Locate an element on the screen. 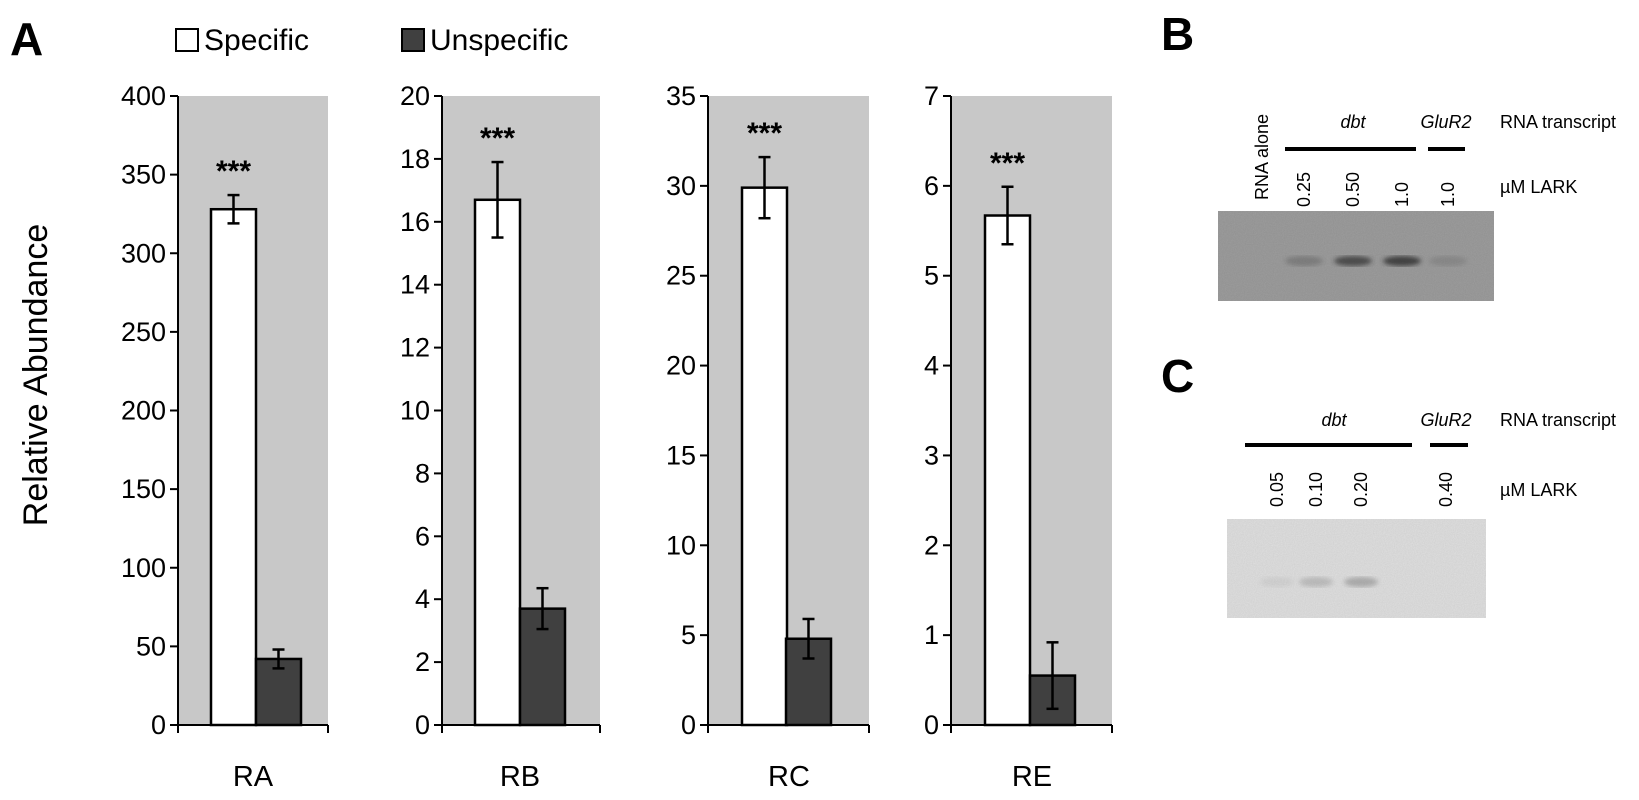 The width and height of the screenshot is (1639, 800). y-tick-label-ra: 50 is located at coordinates (151, 646).